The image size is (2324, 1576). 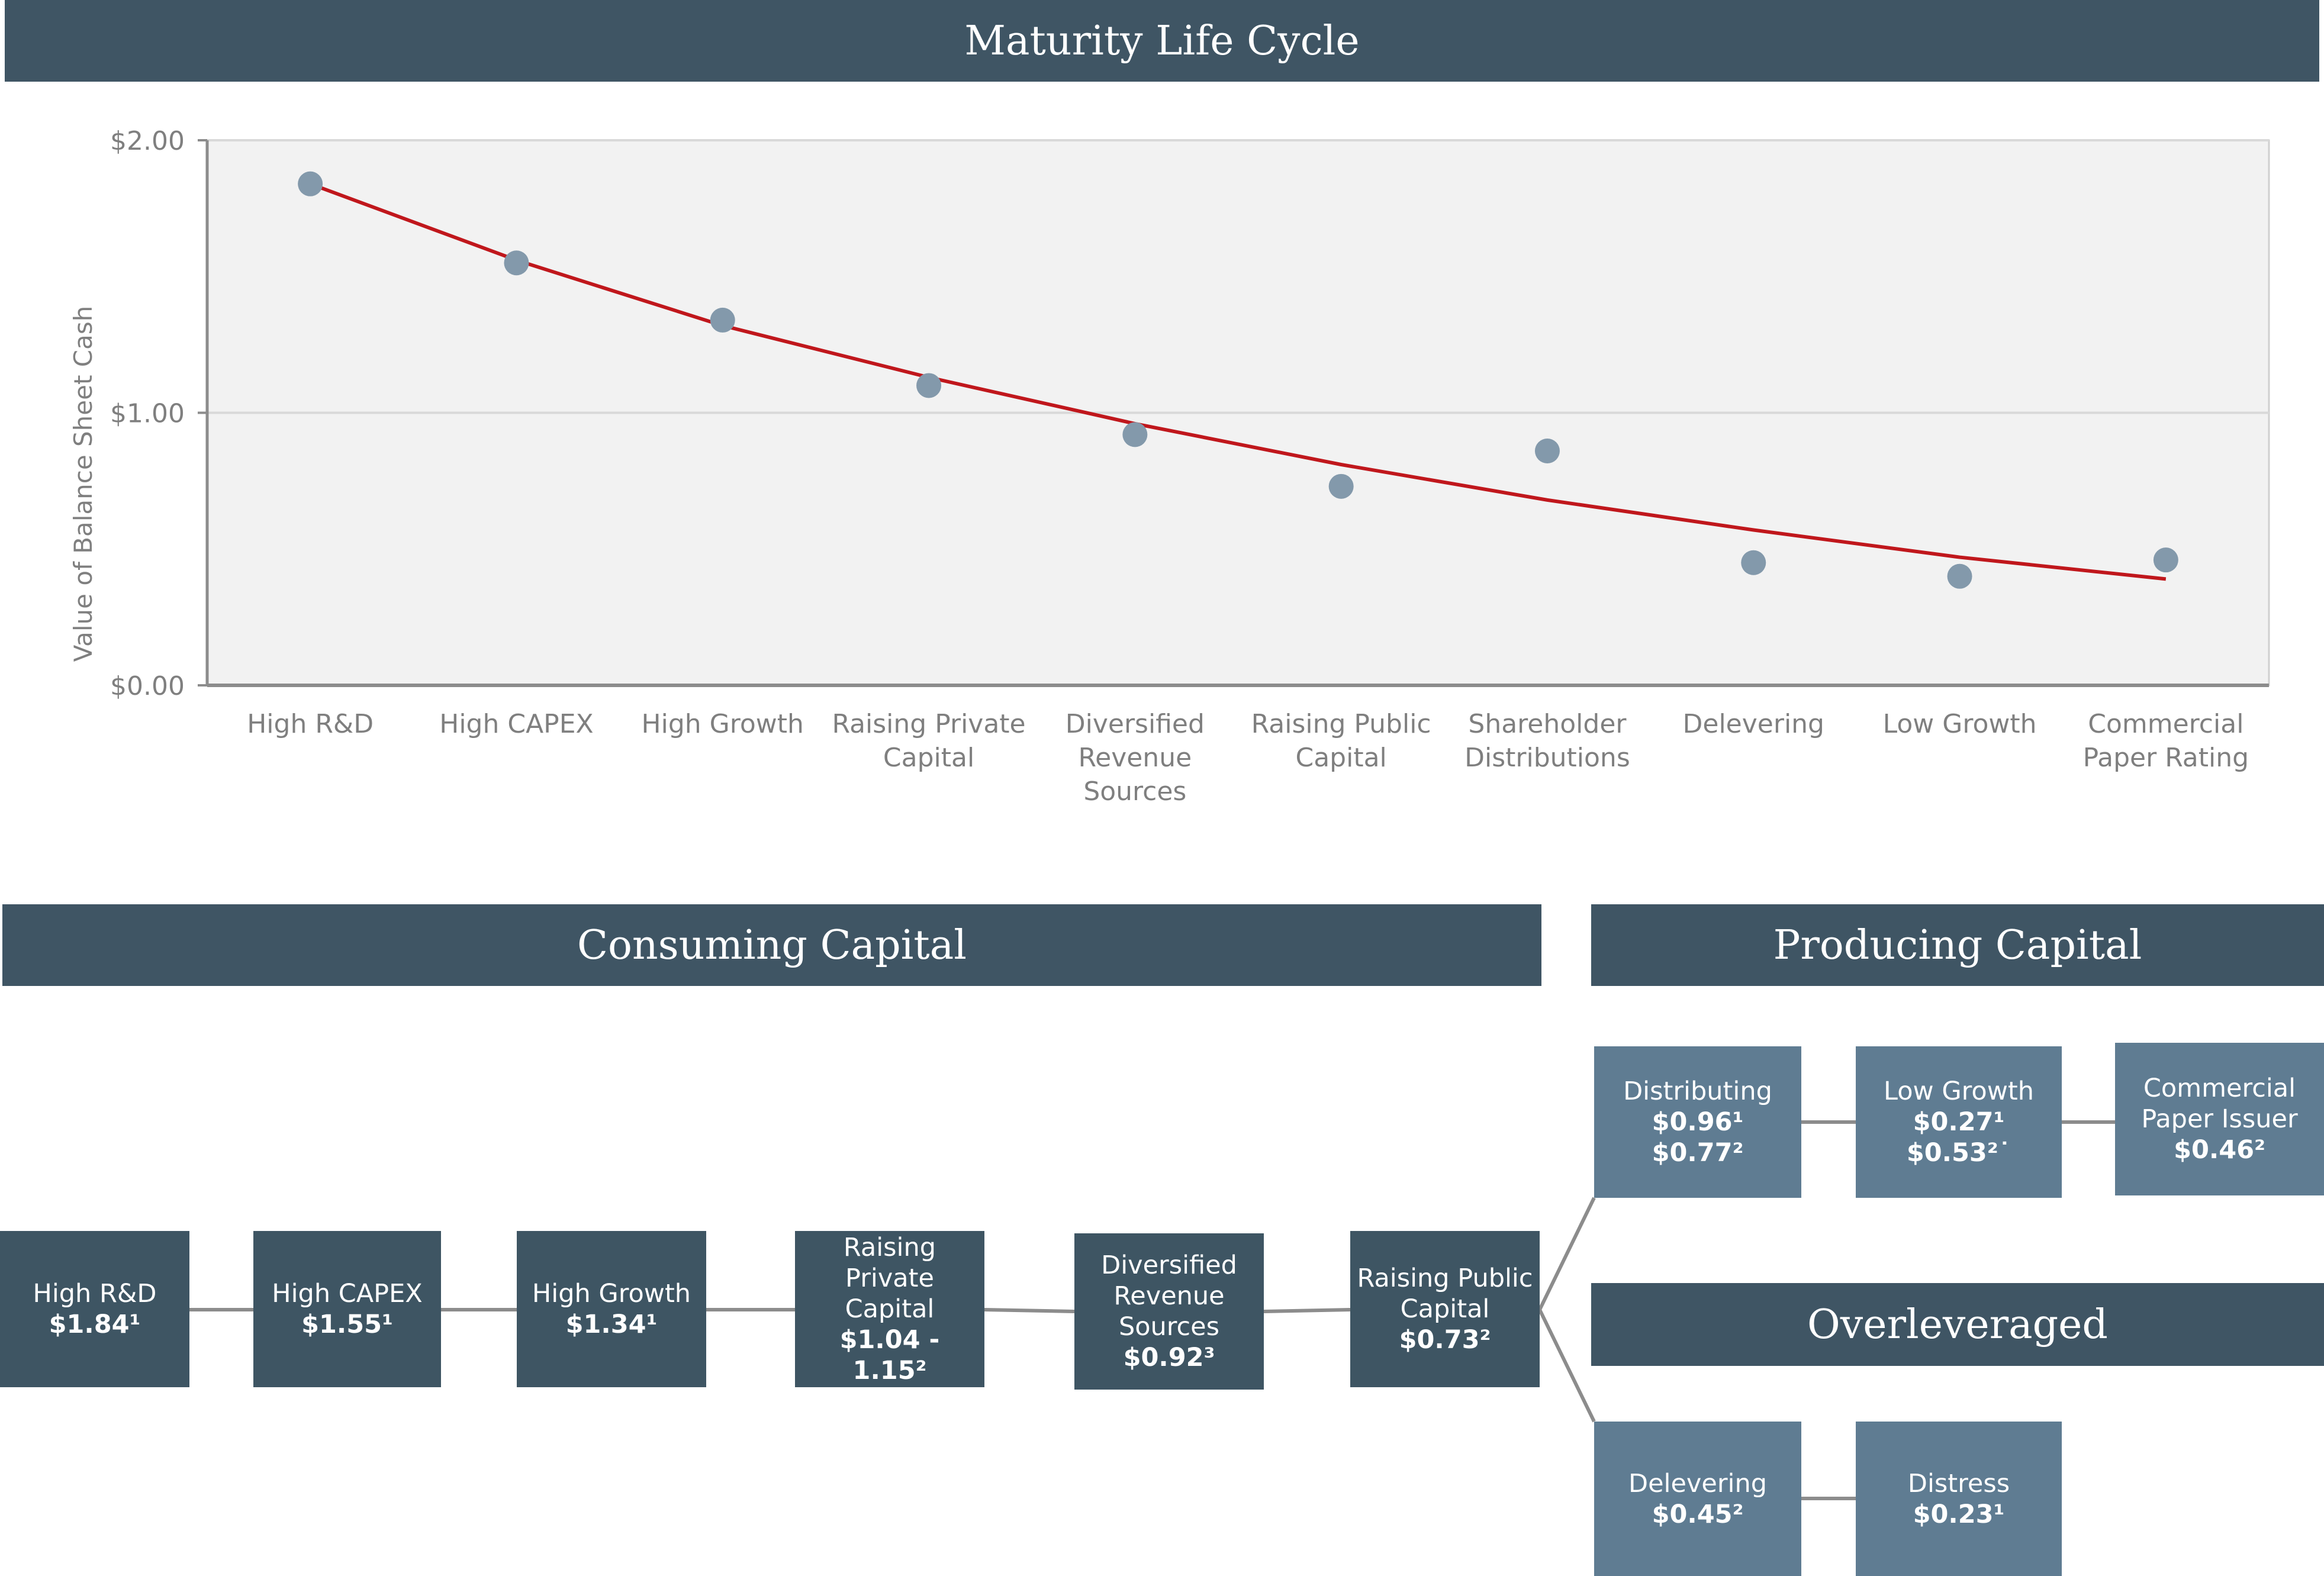 What do you see at coordinates (890, 1355) in the screenshot?
I see `stage-value: $1.04 - 1.15²` at bounding box center [890, 1355].